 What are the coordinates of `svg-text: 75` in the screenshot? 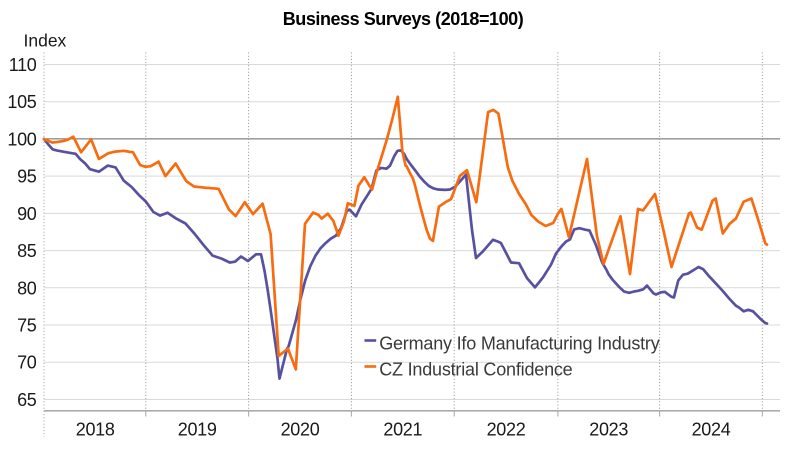 It's located at (27, 326).